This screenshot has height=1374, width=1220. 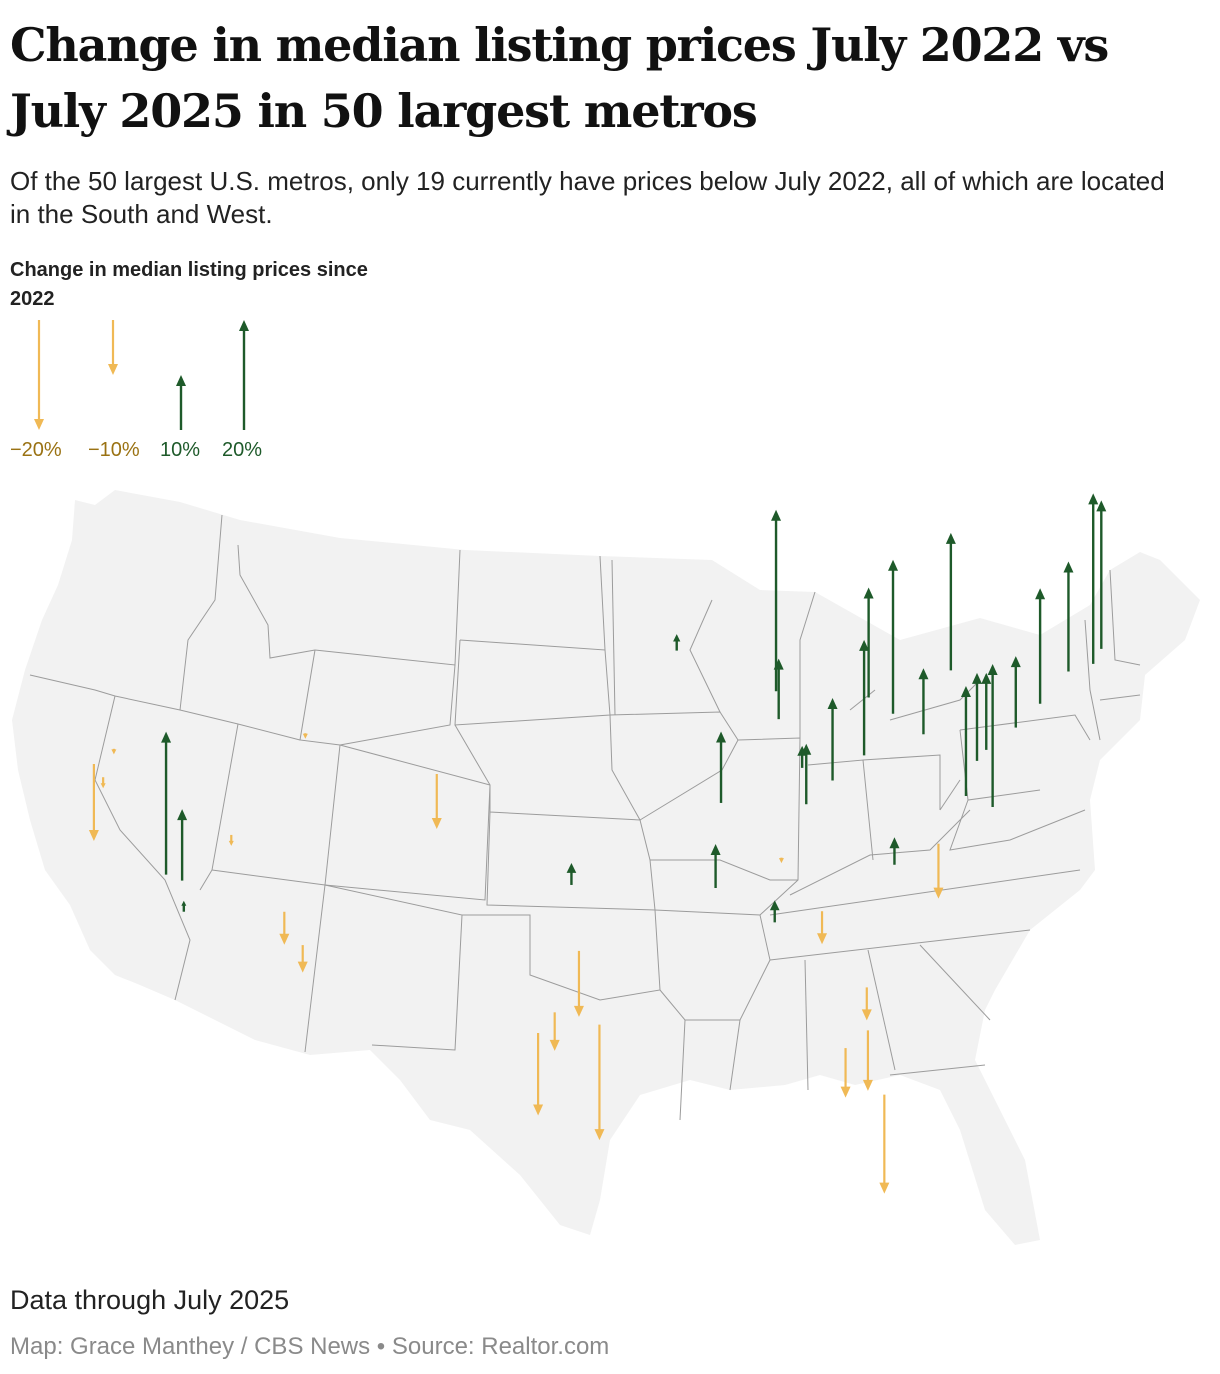 I want to click on legend-label-plus-10: 10%, so click(x=180, y=450).